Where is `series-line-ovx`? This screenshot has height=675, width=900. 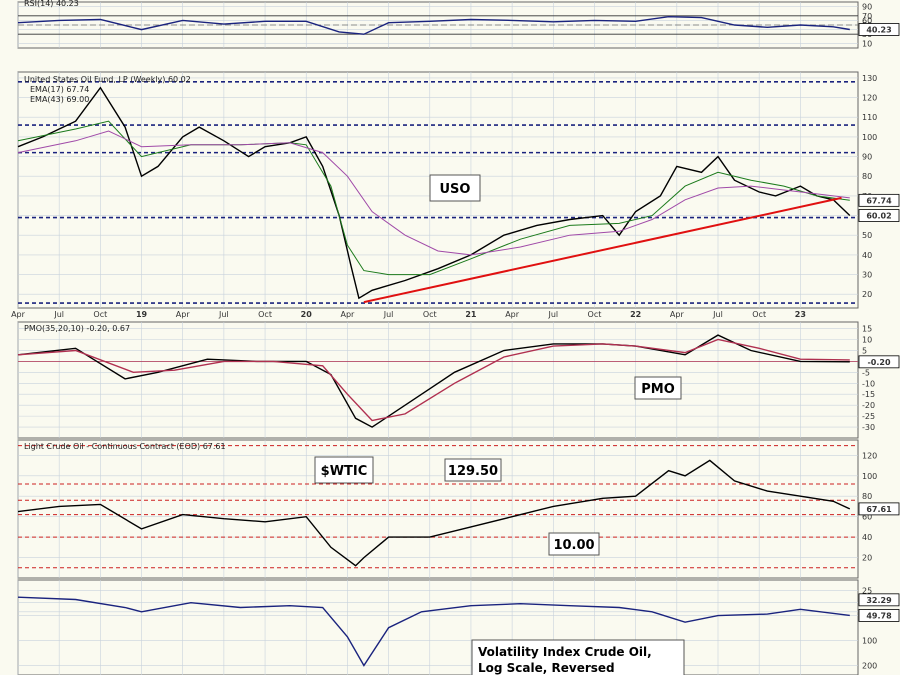
series-line-ovx is located at coordinates (433, 631).